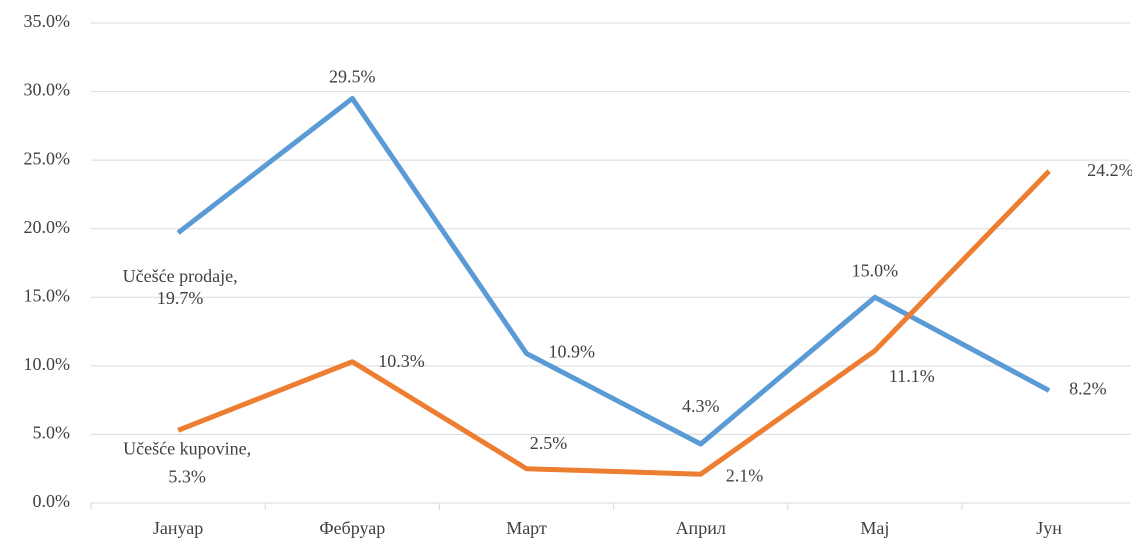  I want to click on series-name: Učešće kupovine, so click(184, 448).